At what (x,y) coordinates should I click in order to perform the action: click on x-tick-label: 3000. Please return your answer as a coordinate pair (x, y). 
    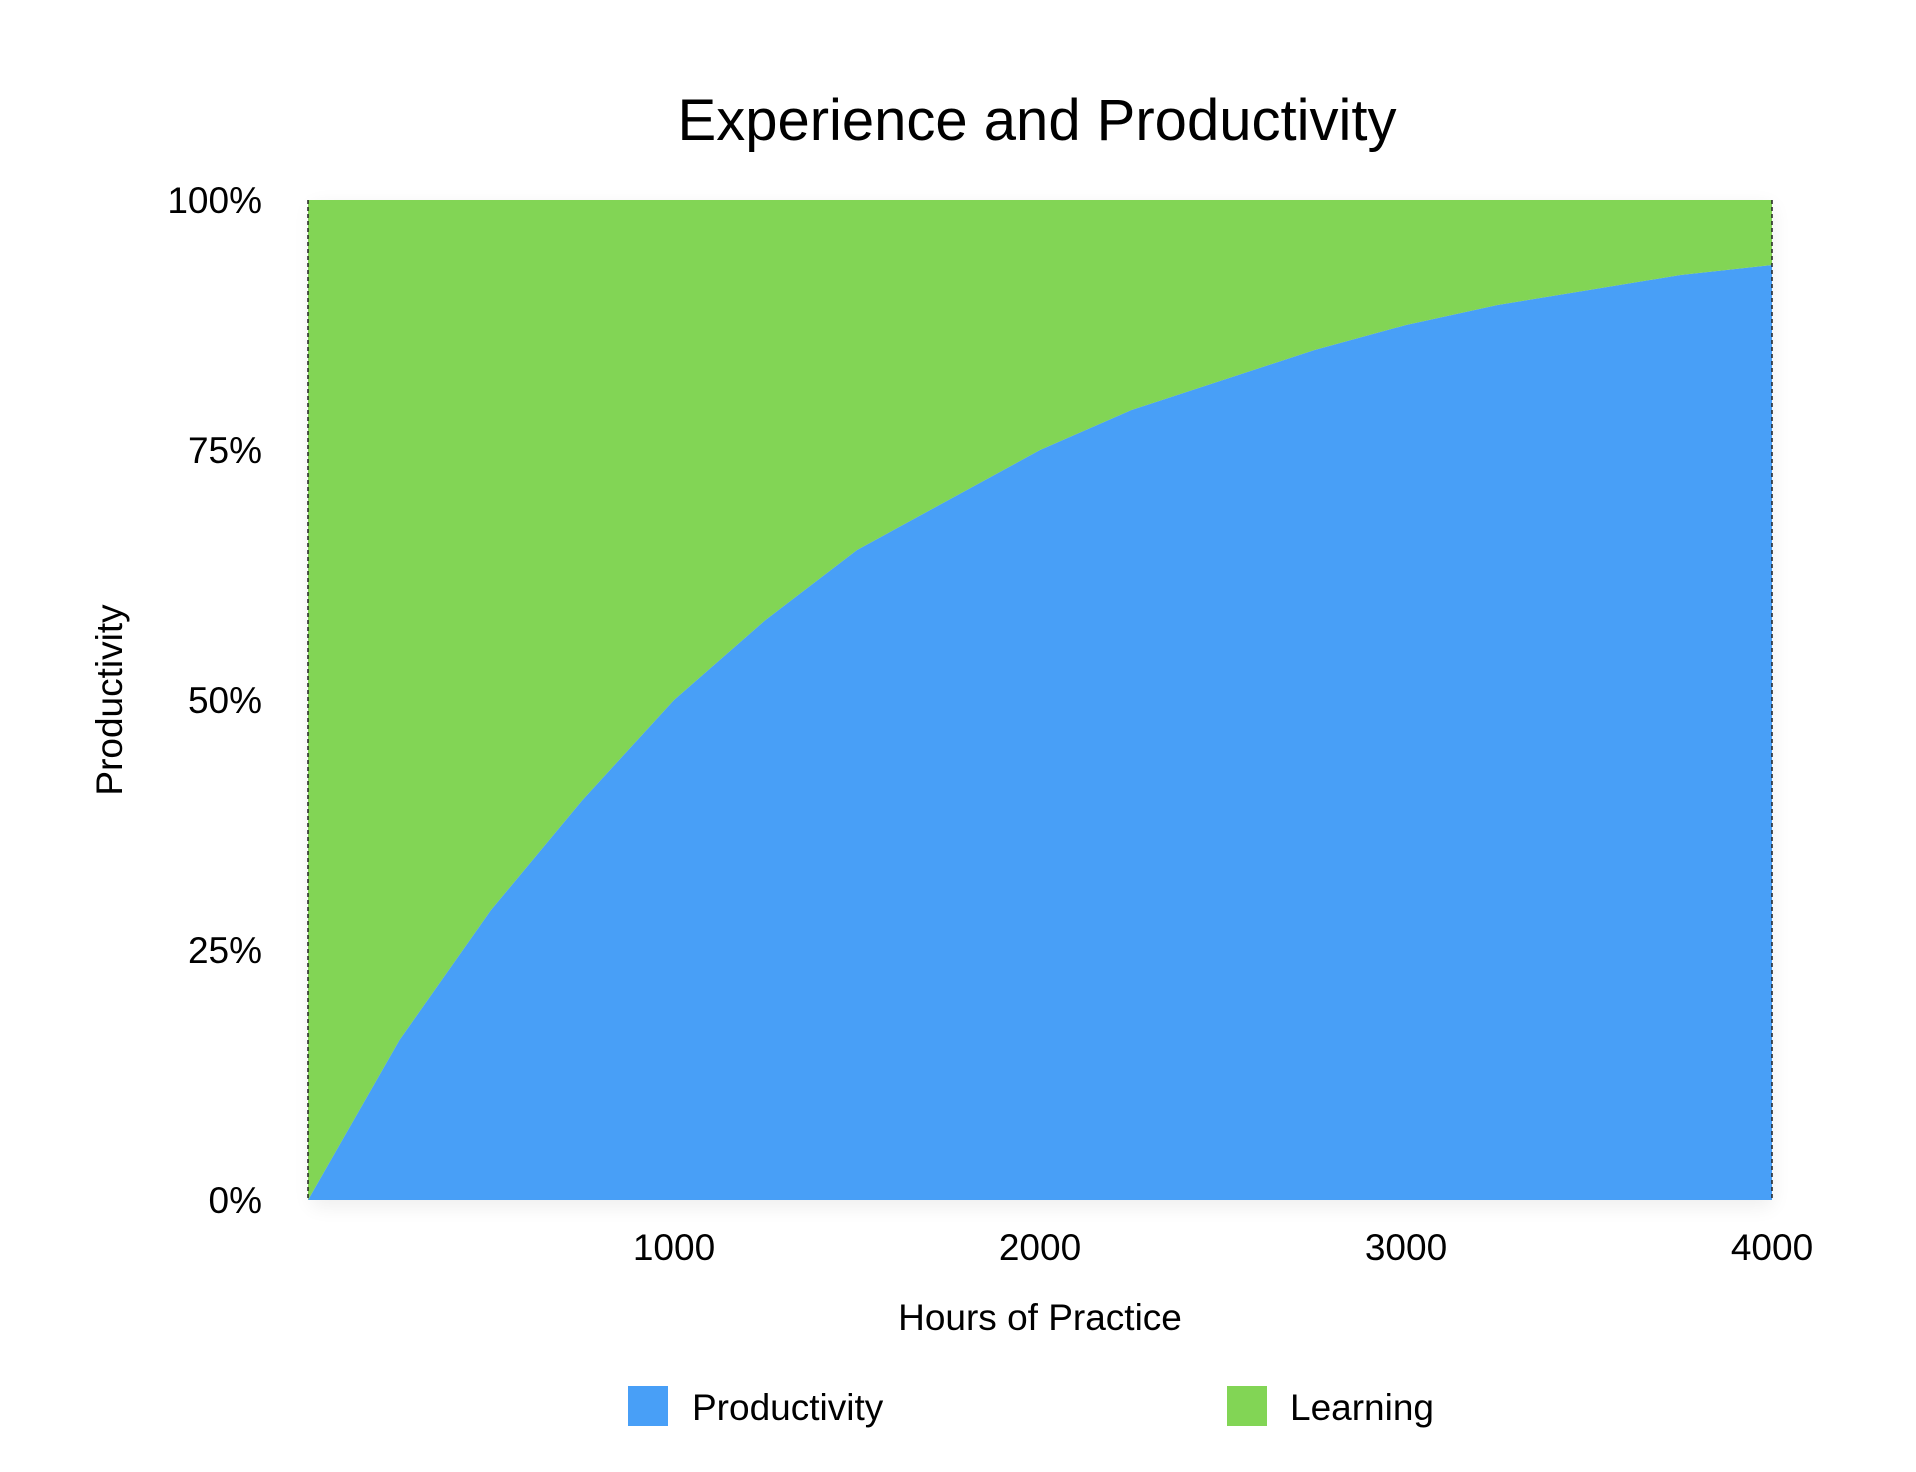
    Looking at the image, I should click on (1406, 1247).